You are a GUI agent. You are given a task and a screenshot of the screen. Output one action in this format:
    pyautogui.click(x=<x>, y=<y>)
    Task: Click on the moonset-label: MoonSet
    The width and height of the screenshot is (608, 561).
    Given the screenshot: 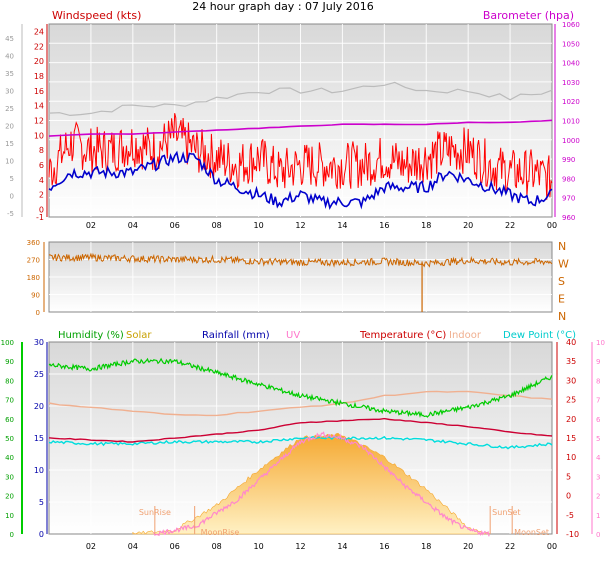 What is the action you would take?
    pyautogui.click(x=531, y=532)
    